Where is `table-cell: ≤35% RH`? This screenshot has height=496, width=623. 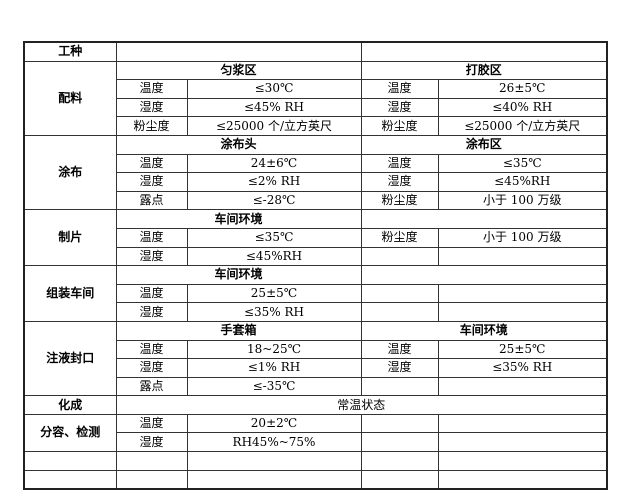 table-cell: ≤35% RH is located at coordinates (522, 368).